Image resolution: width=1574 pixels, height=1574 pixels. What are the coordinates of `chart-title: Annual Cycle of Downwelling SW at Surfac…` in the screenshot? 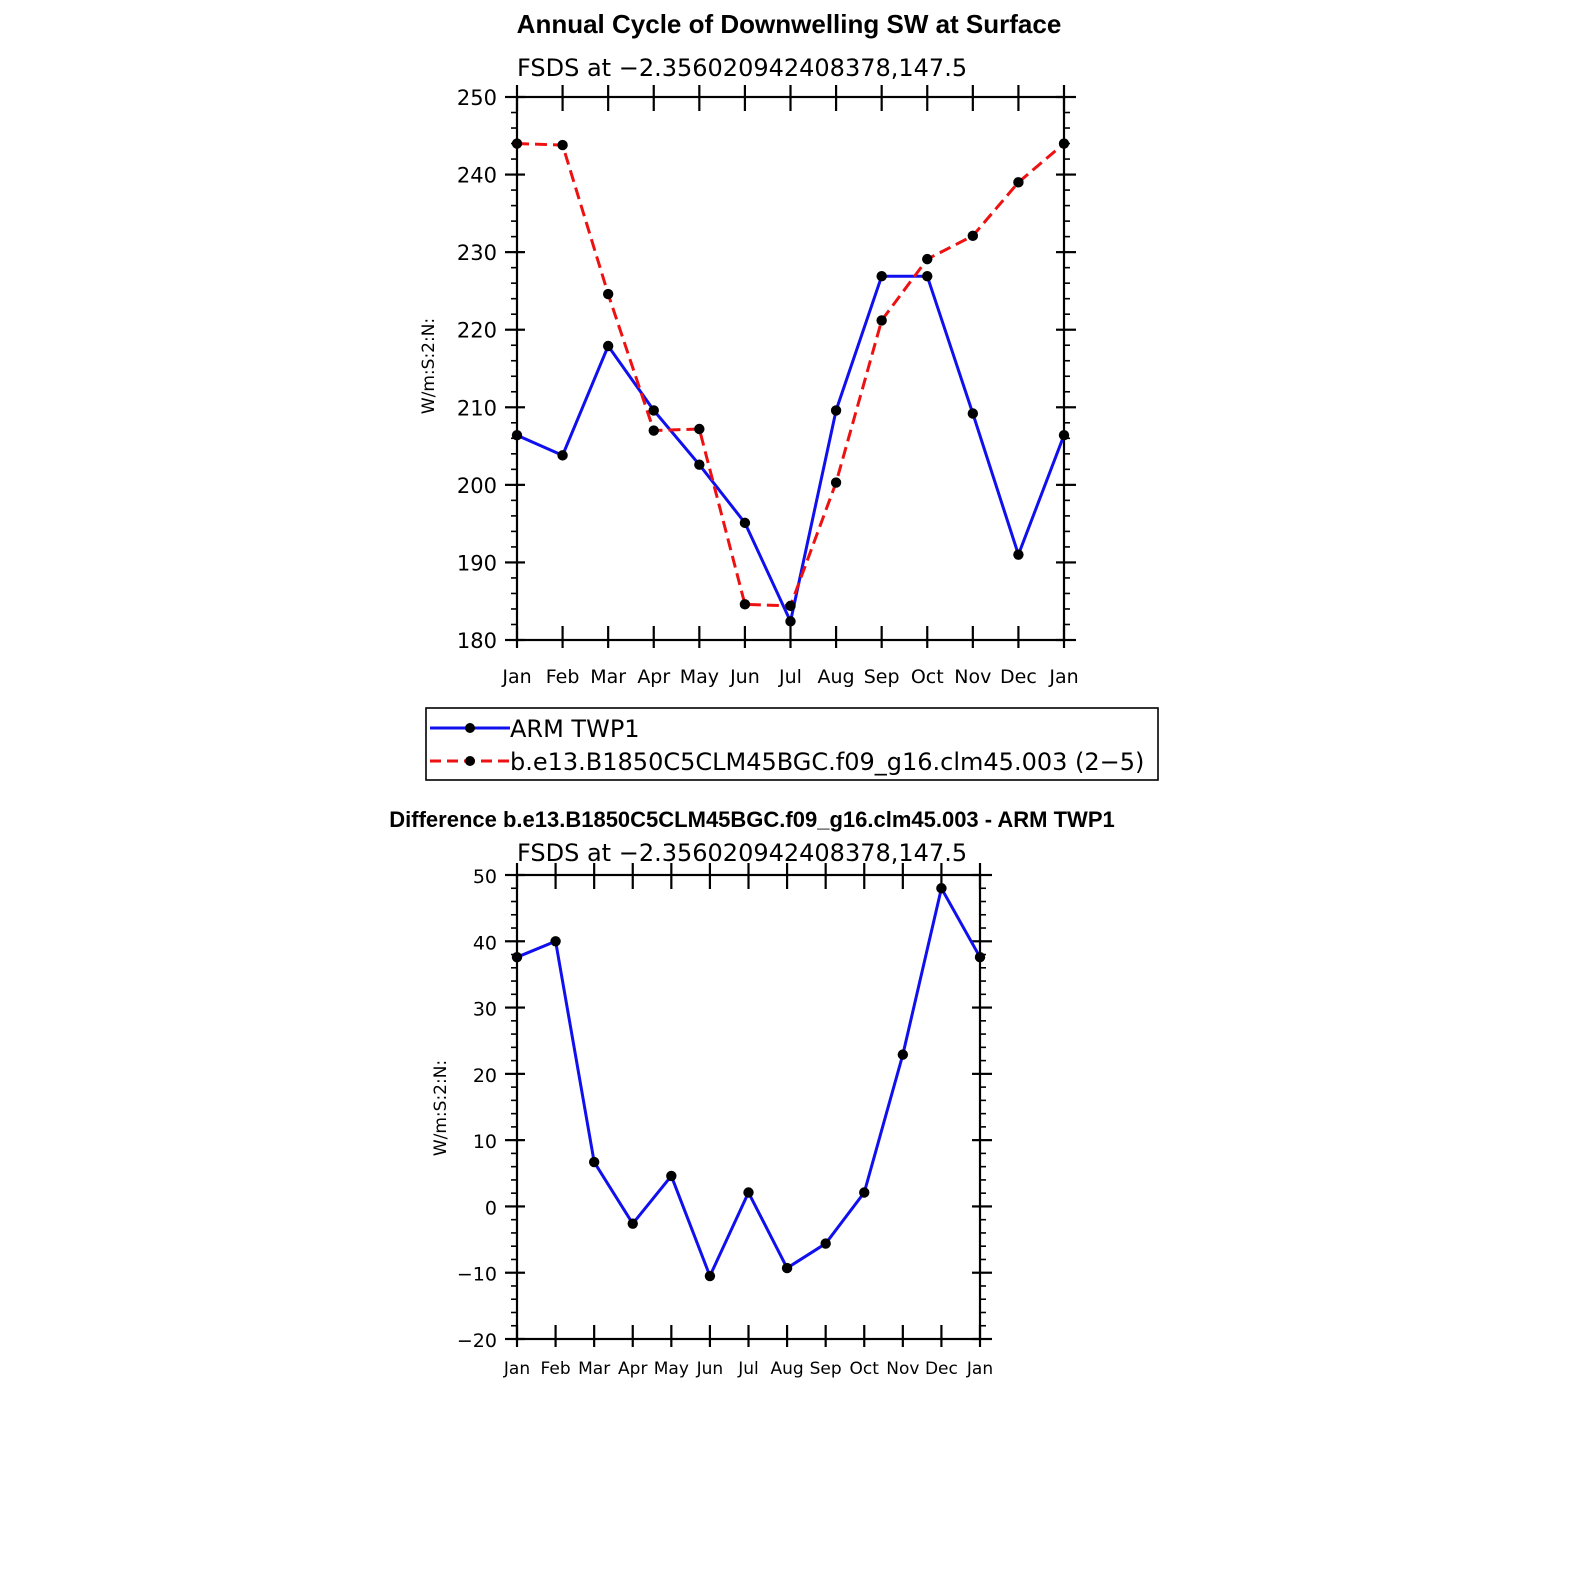 It's located at (789, 24).